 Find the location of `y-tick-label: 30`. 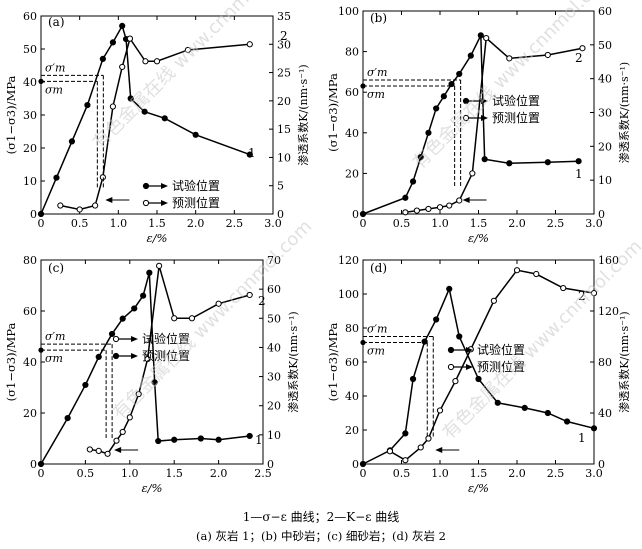

y-tick-label: 30 is located at coordinates (30, 115).